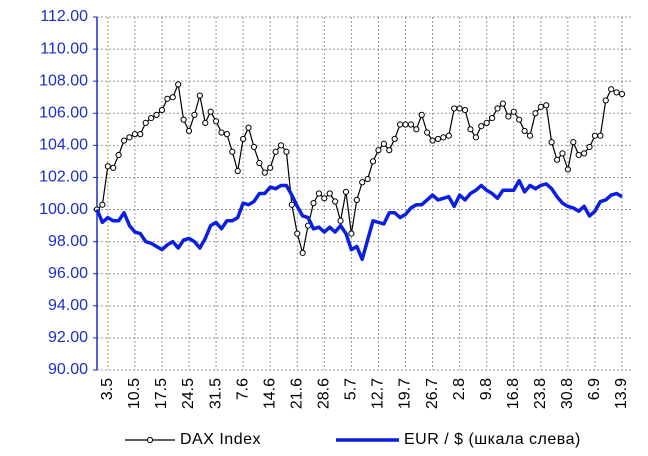  What do you see at coordinates (64, 48) in the screenshot?
I see `y-tick-label: 110.00` at bounding box center [64, 48].